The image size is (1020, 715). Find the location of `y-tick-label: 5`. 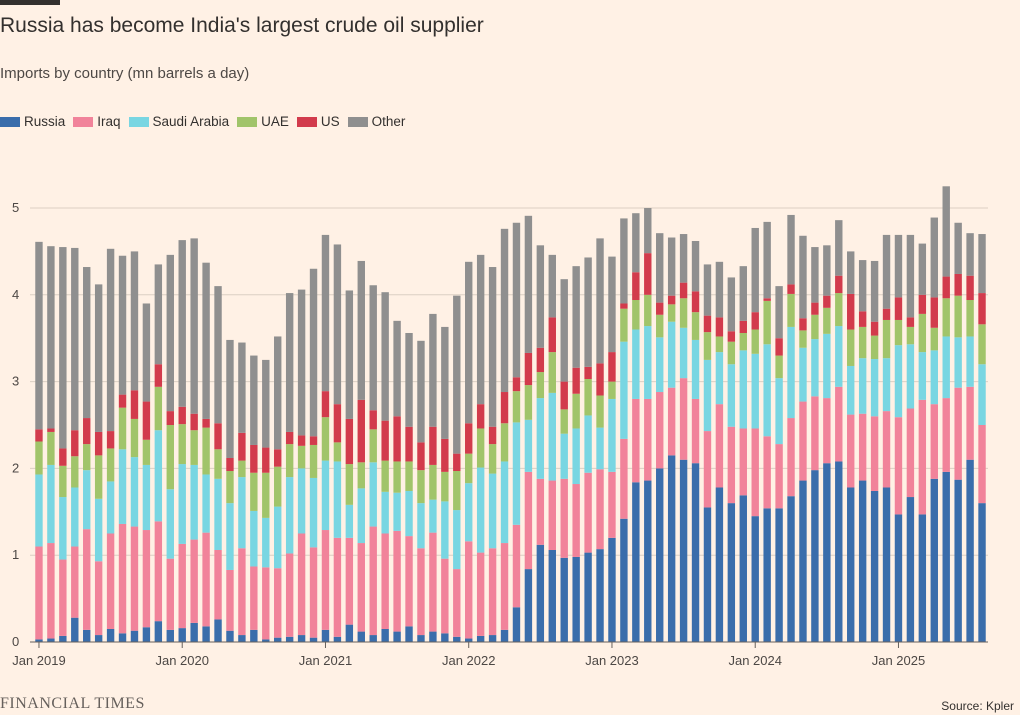

y-tick-label: 5 is located at coordinates (15, 207).